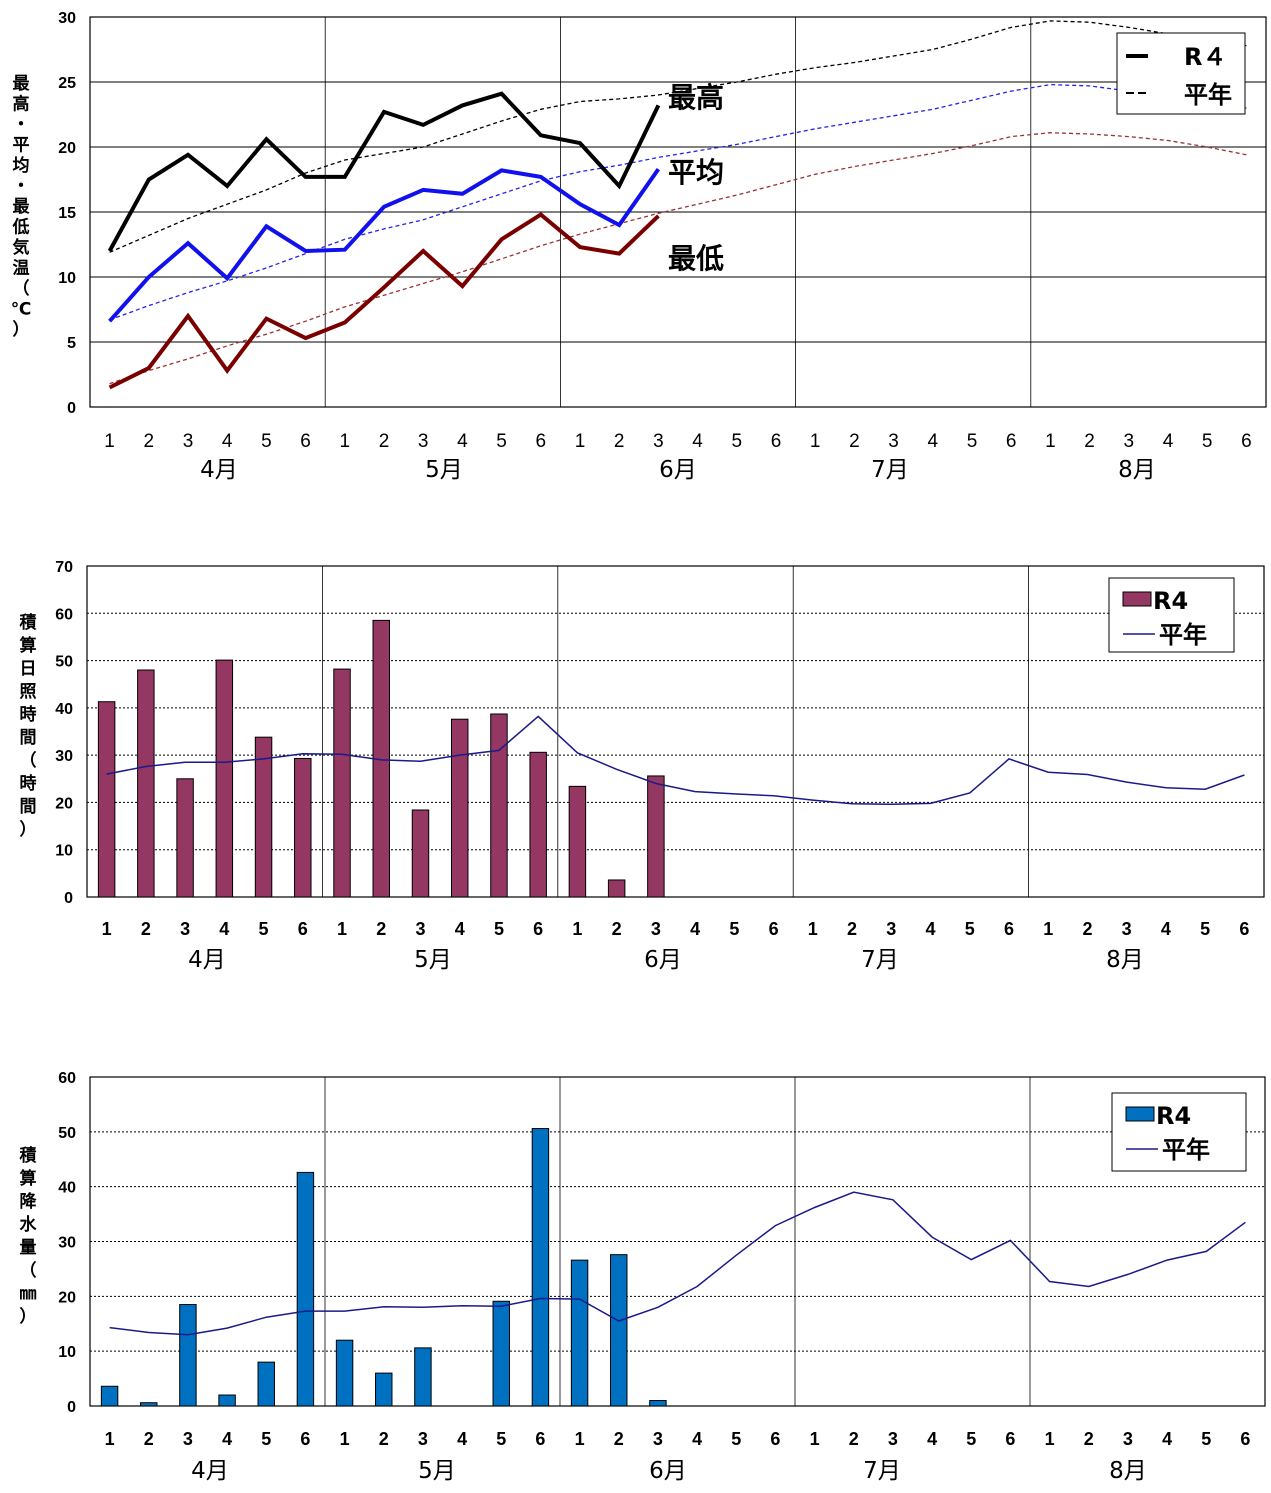  What do you see at coordinates (71, 343) in the screenshot?
I see `y-tick-label: 5` at bounding box center [71, 343].